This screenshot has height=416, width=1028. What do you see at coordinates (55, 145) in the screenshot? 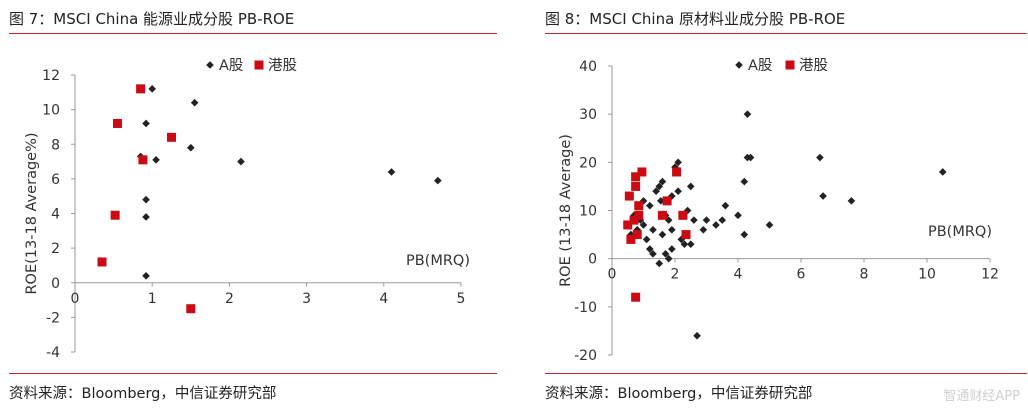
I see `y-tick-label: 8` at bounding box center [55, 145].